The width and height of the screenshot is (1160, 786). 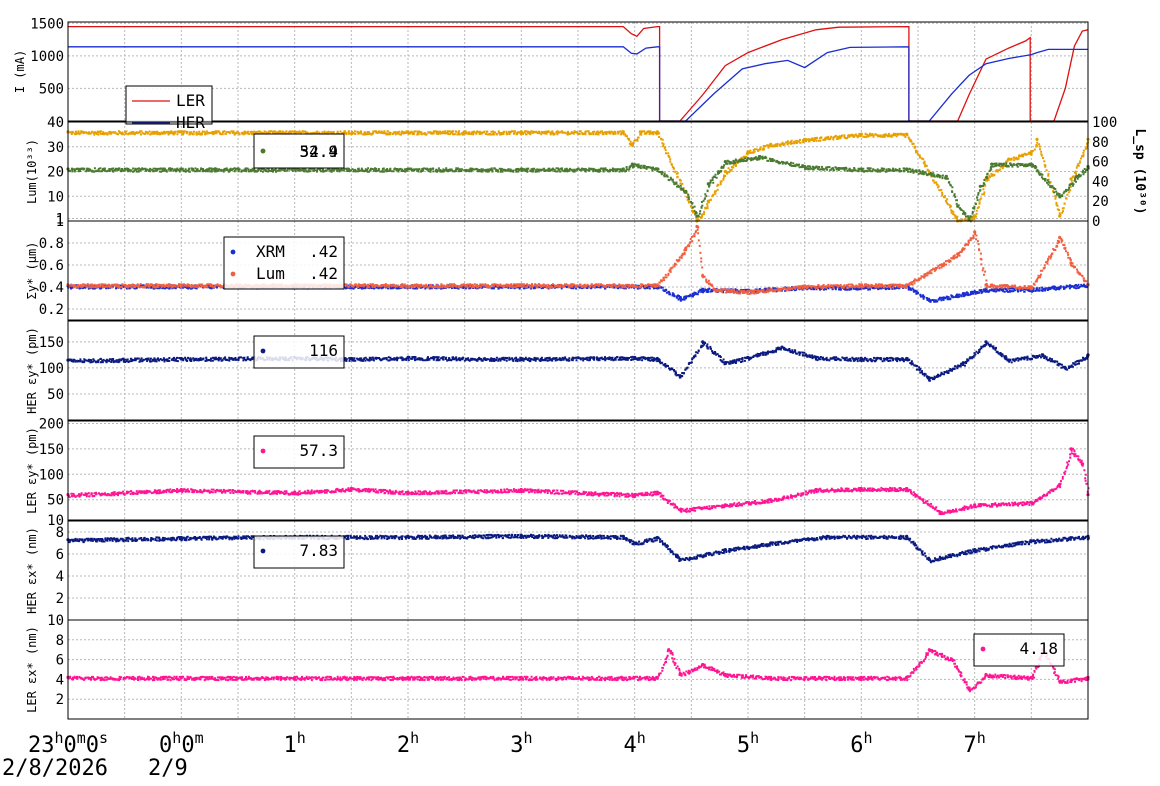 I want to click on x-tick-label: 7h, so click(x=975, y=743).